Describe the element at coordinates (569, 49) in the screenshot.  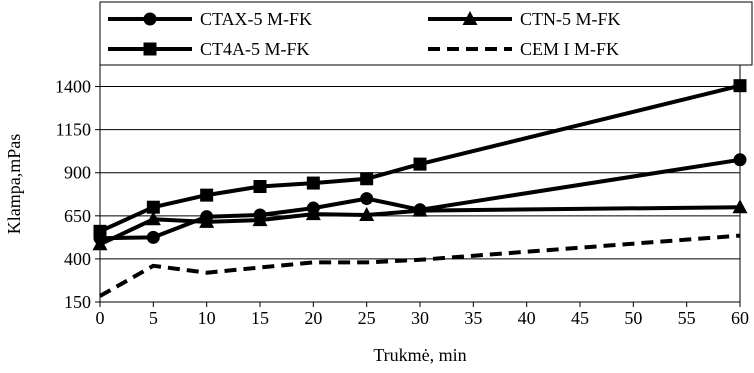
I see `legend-label: CEM I M-FK` at that location.